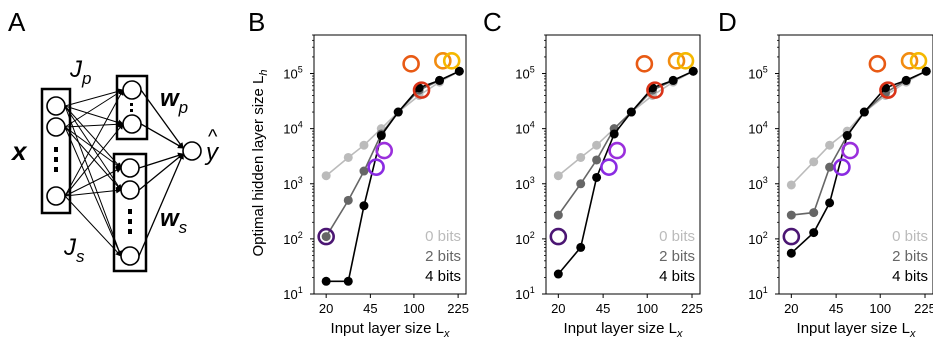 This screenshot has width=933, height=344. I want to click on ws-label: ws, so click(174, 221).